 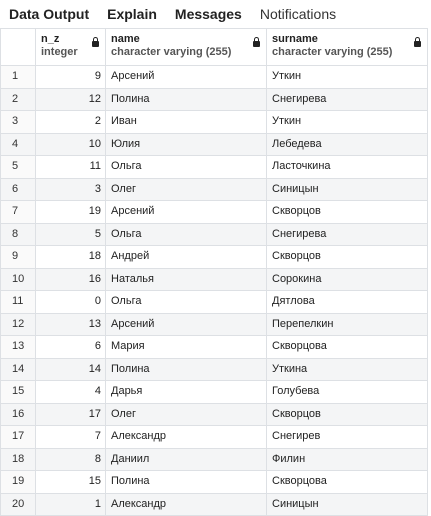 I want to click on cell-n_z: 9, so click(x=70, y=77).